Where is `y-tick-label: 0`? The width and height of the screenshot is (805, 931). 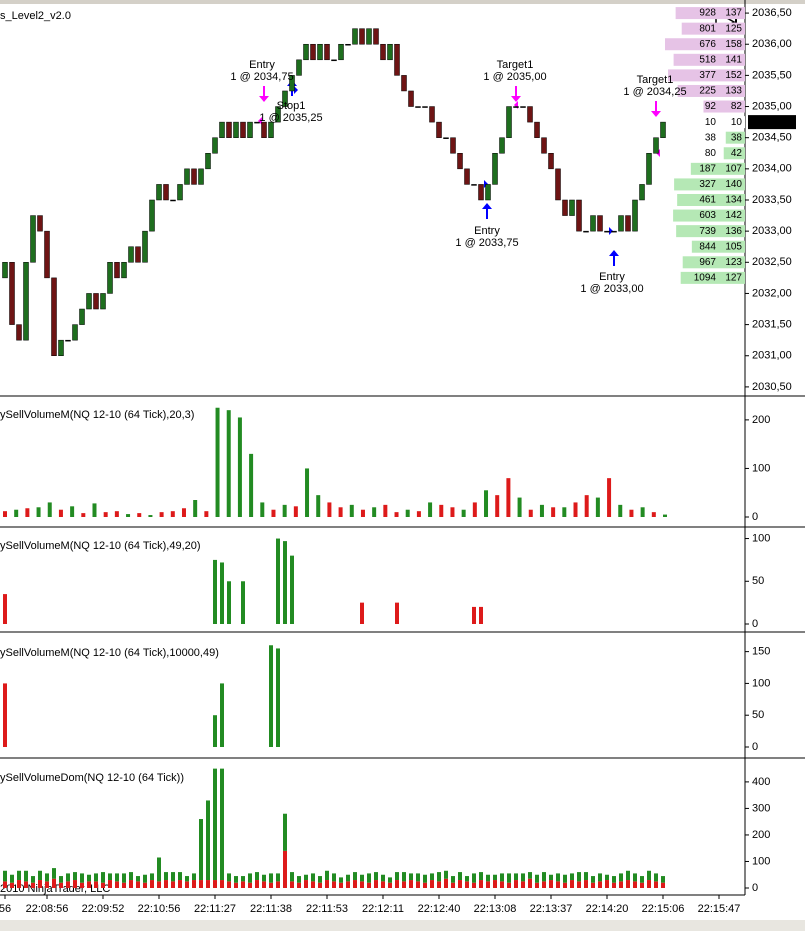
y-tick-label: 0 is located at coordinates (755, 517).